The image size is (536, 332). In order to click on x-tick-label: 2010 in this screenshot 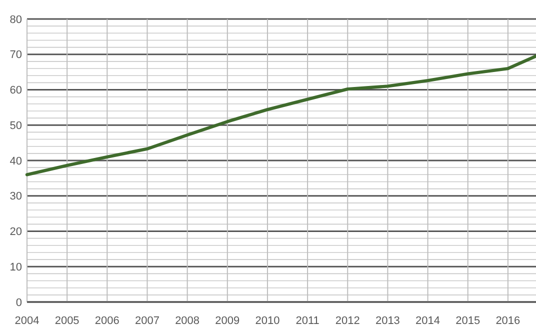, I will do `click(267, 321)`.